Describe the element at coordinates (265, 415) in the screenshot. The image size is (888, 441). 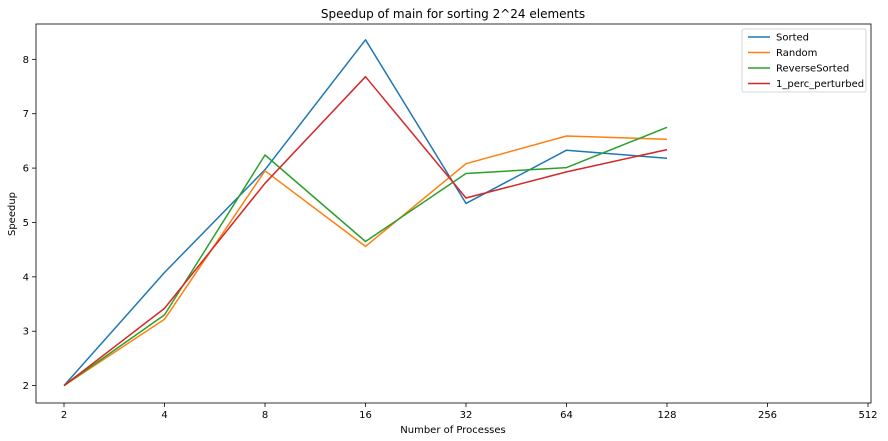
I see `x-tick-label: 8` at that location.